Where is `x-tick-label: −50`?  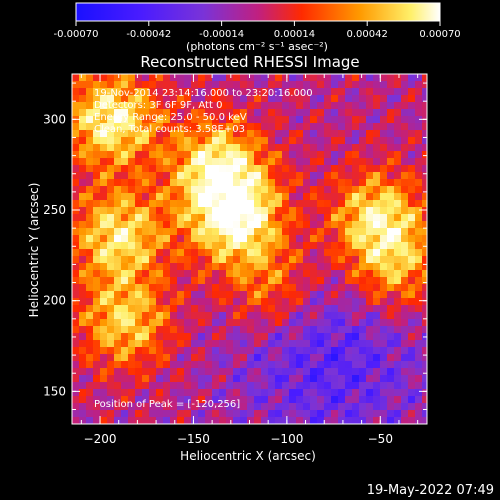
x-tick-label: −50 is located at coordinates (380, 439).